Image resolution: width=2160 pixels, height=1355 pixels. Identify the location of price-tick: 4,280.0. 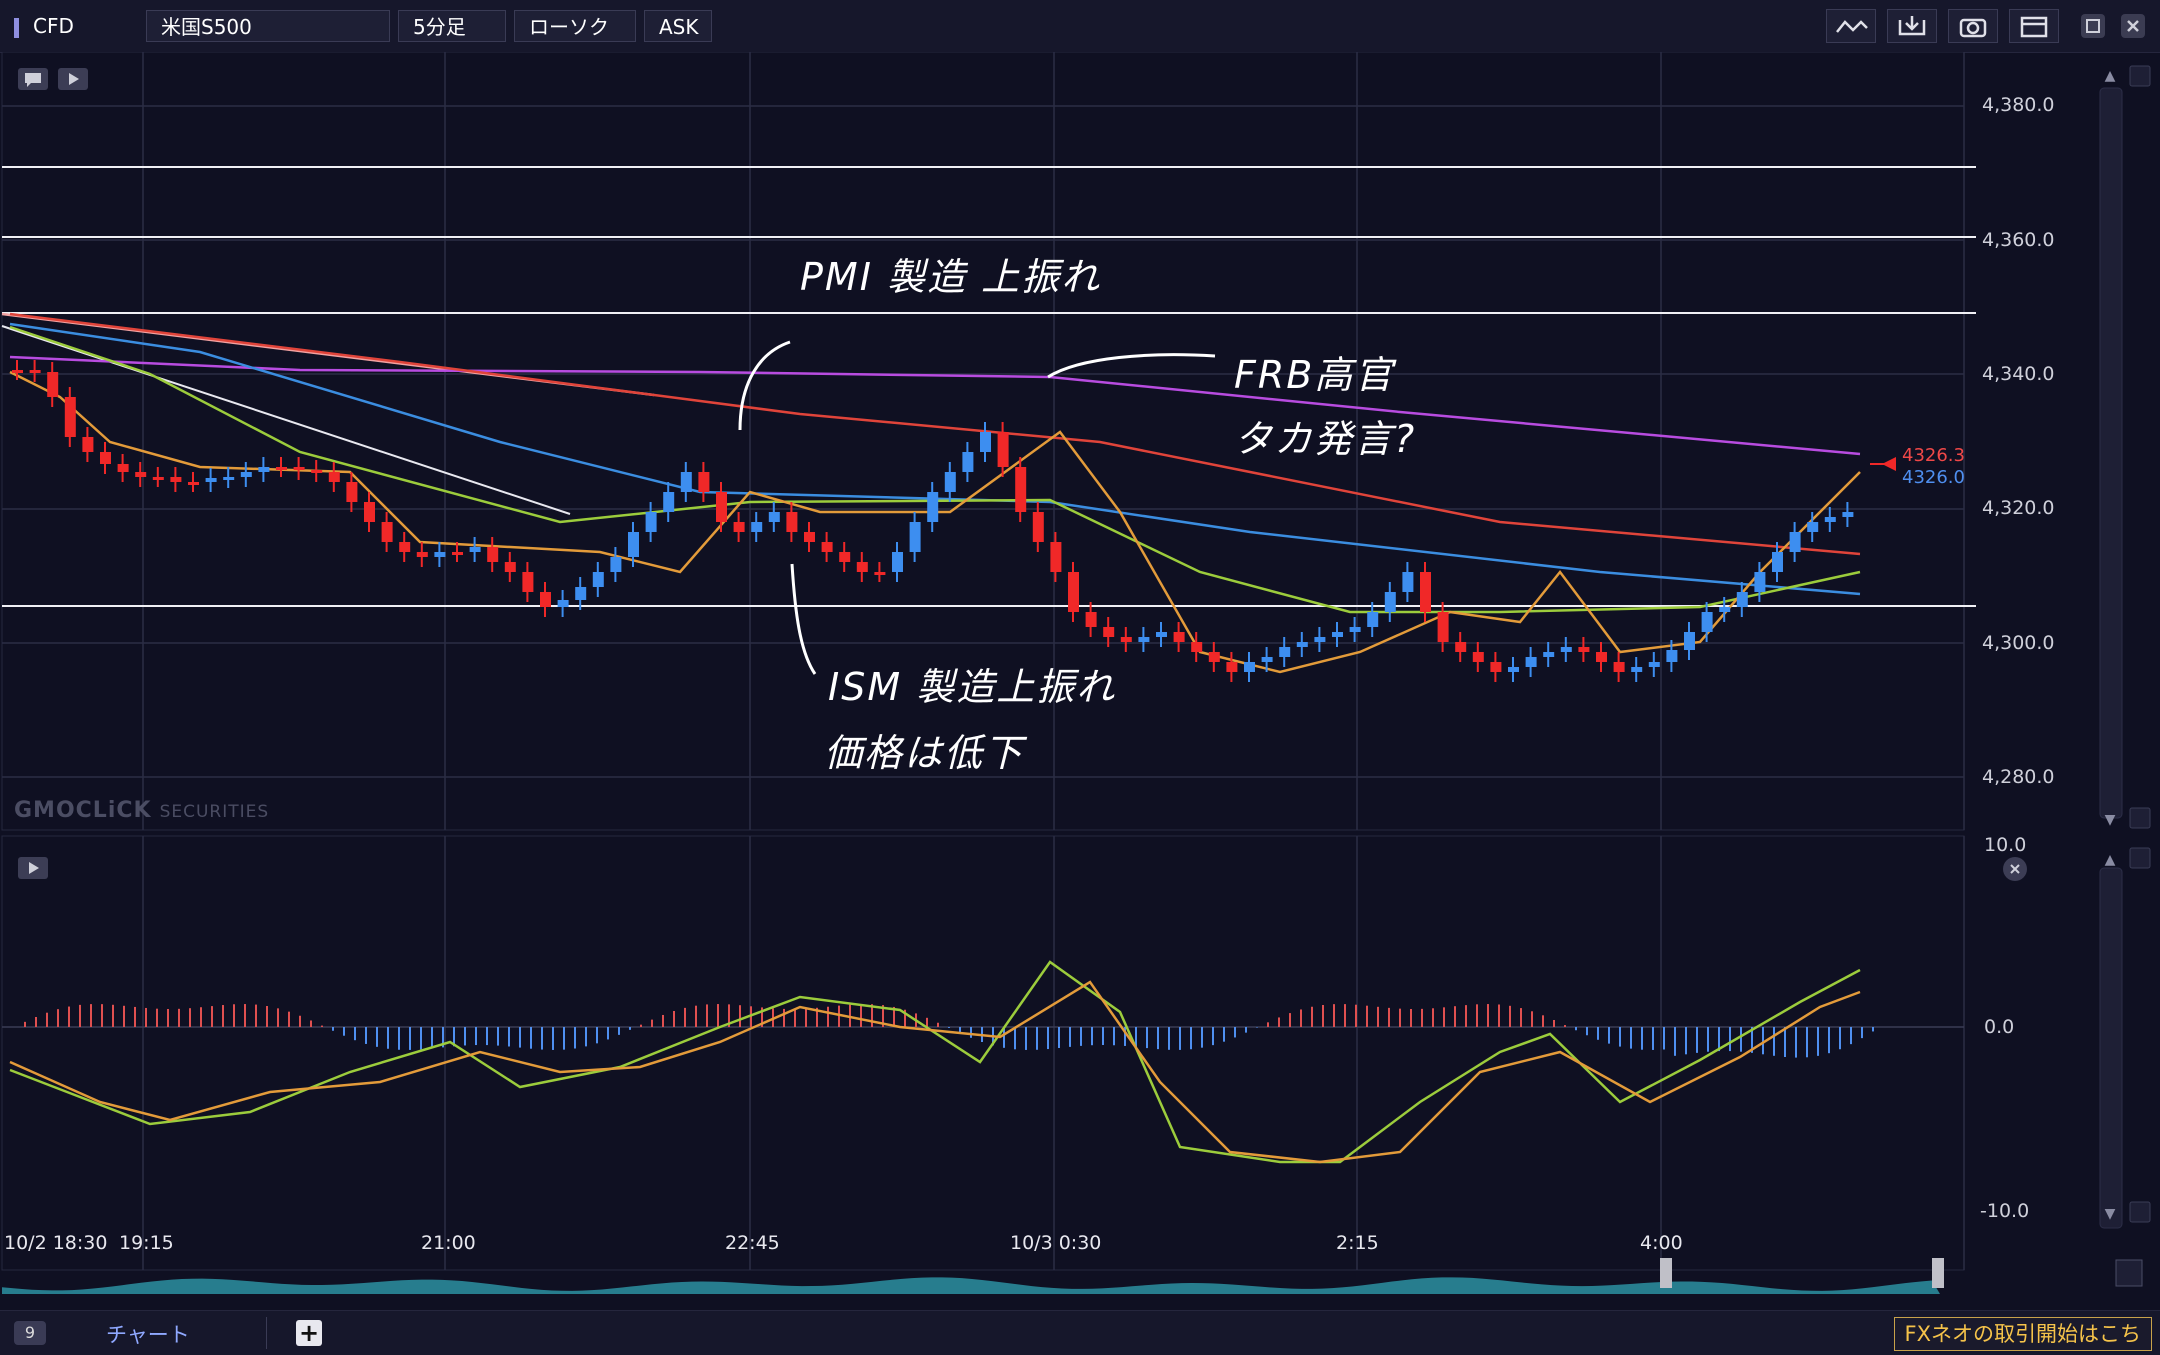
(2018, 777).